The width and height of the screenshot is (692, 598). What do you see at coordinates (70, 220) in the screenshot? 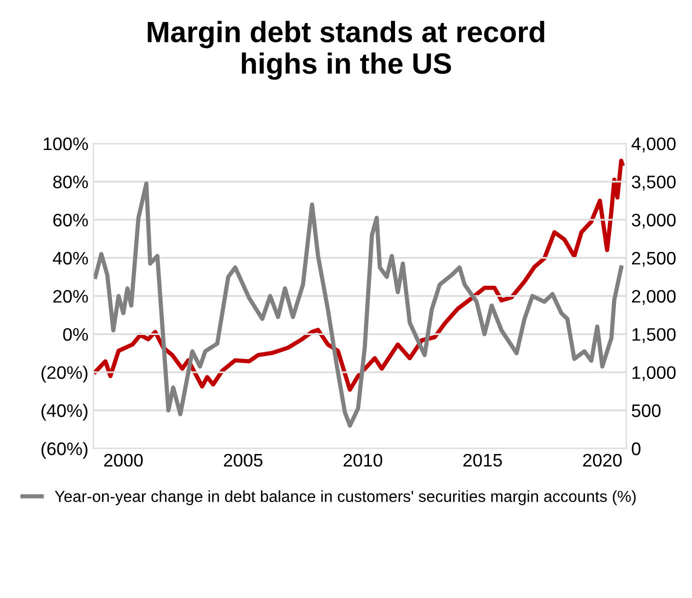
I see `y-tick-label: 60%` at bounding box center [70, 220].